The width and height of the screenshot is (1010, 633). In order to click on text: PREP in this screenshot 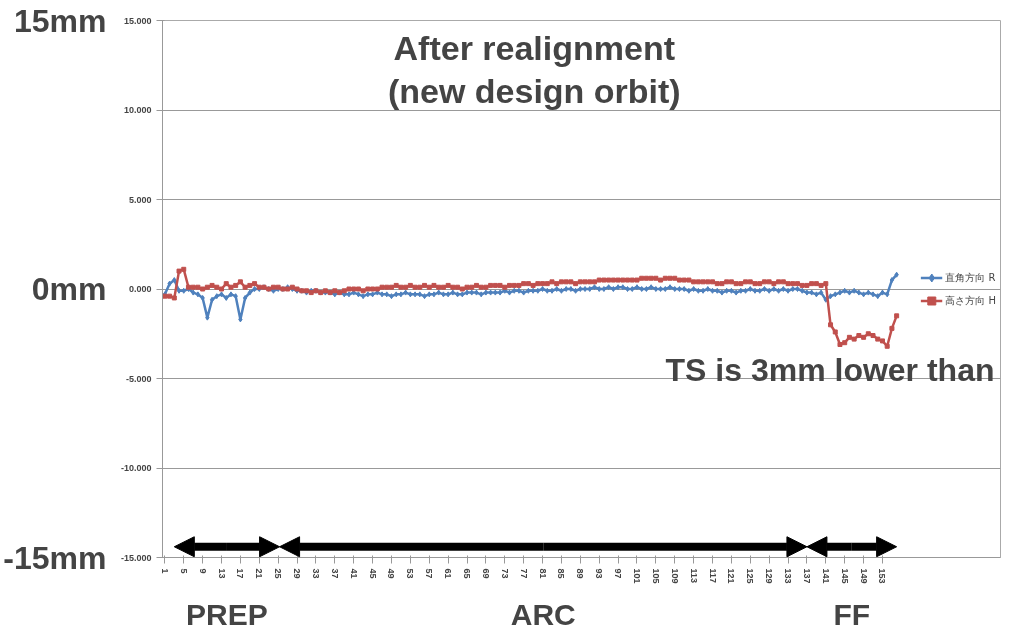, I will do `click(227, 614)`.